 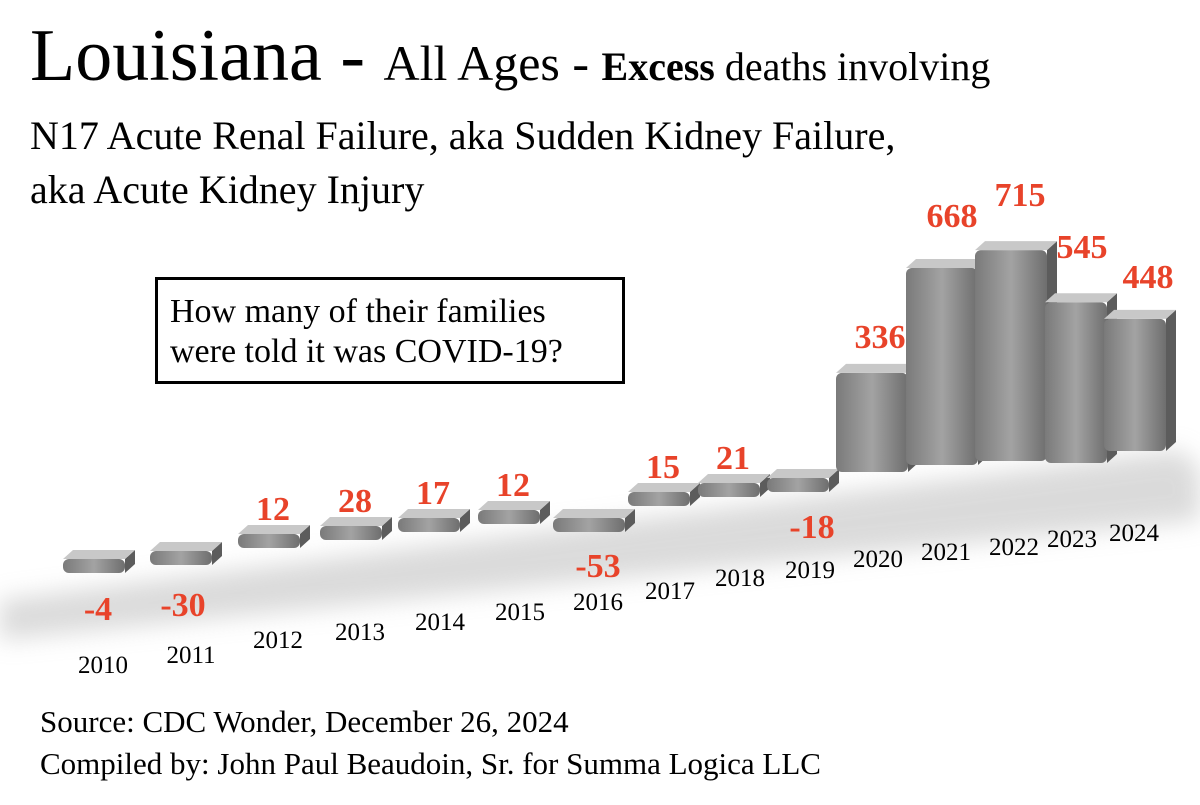 What do you see at coordinates (598, 602) in the screenshot?
I see `x-tick-2016: 2016` at bounding box center [598, 602].